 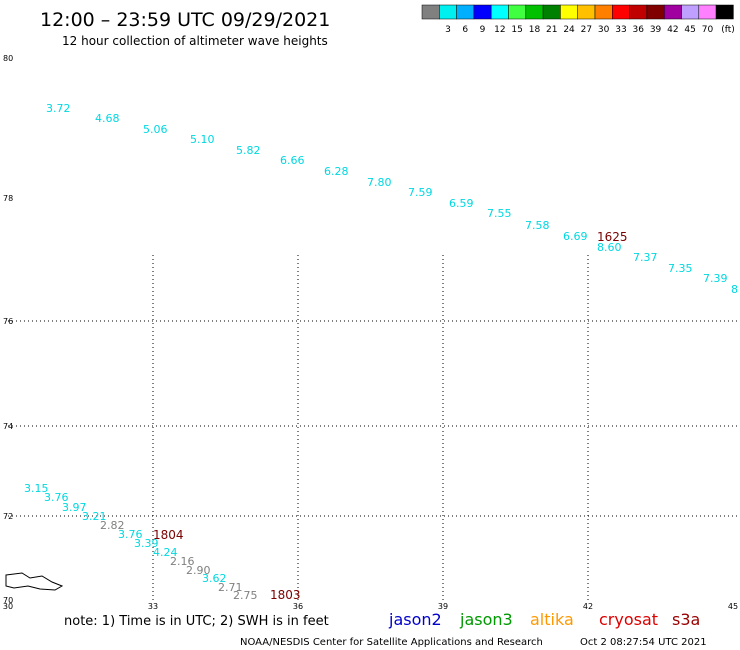 What do you see at coordinates (155, 129) in the screenshot?
I see `wave-height-label: 5.06` at bounding box center [155, 129].